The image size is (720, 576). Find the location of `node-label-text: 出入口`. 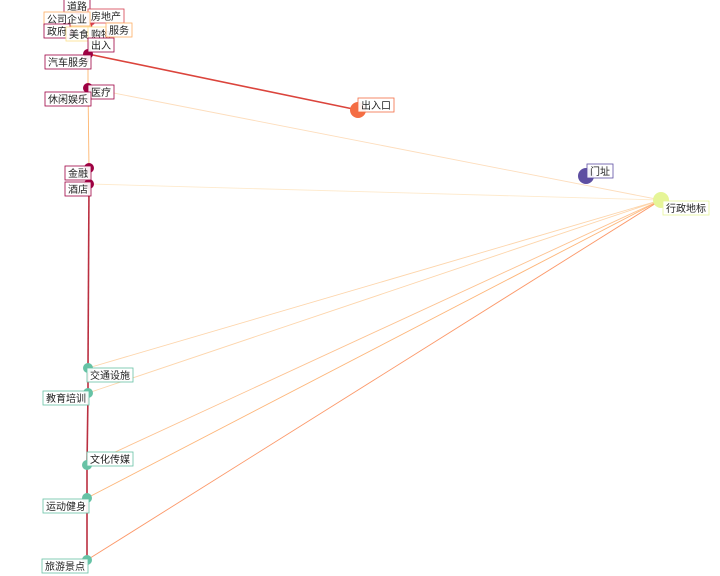

node-label-text: 出入口 is located at coordinates (376, 105).